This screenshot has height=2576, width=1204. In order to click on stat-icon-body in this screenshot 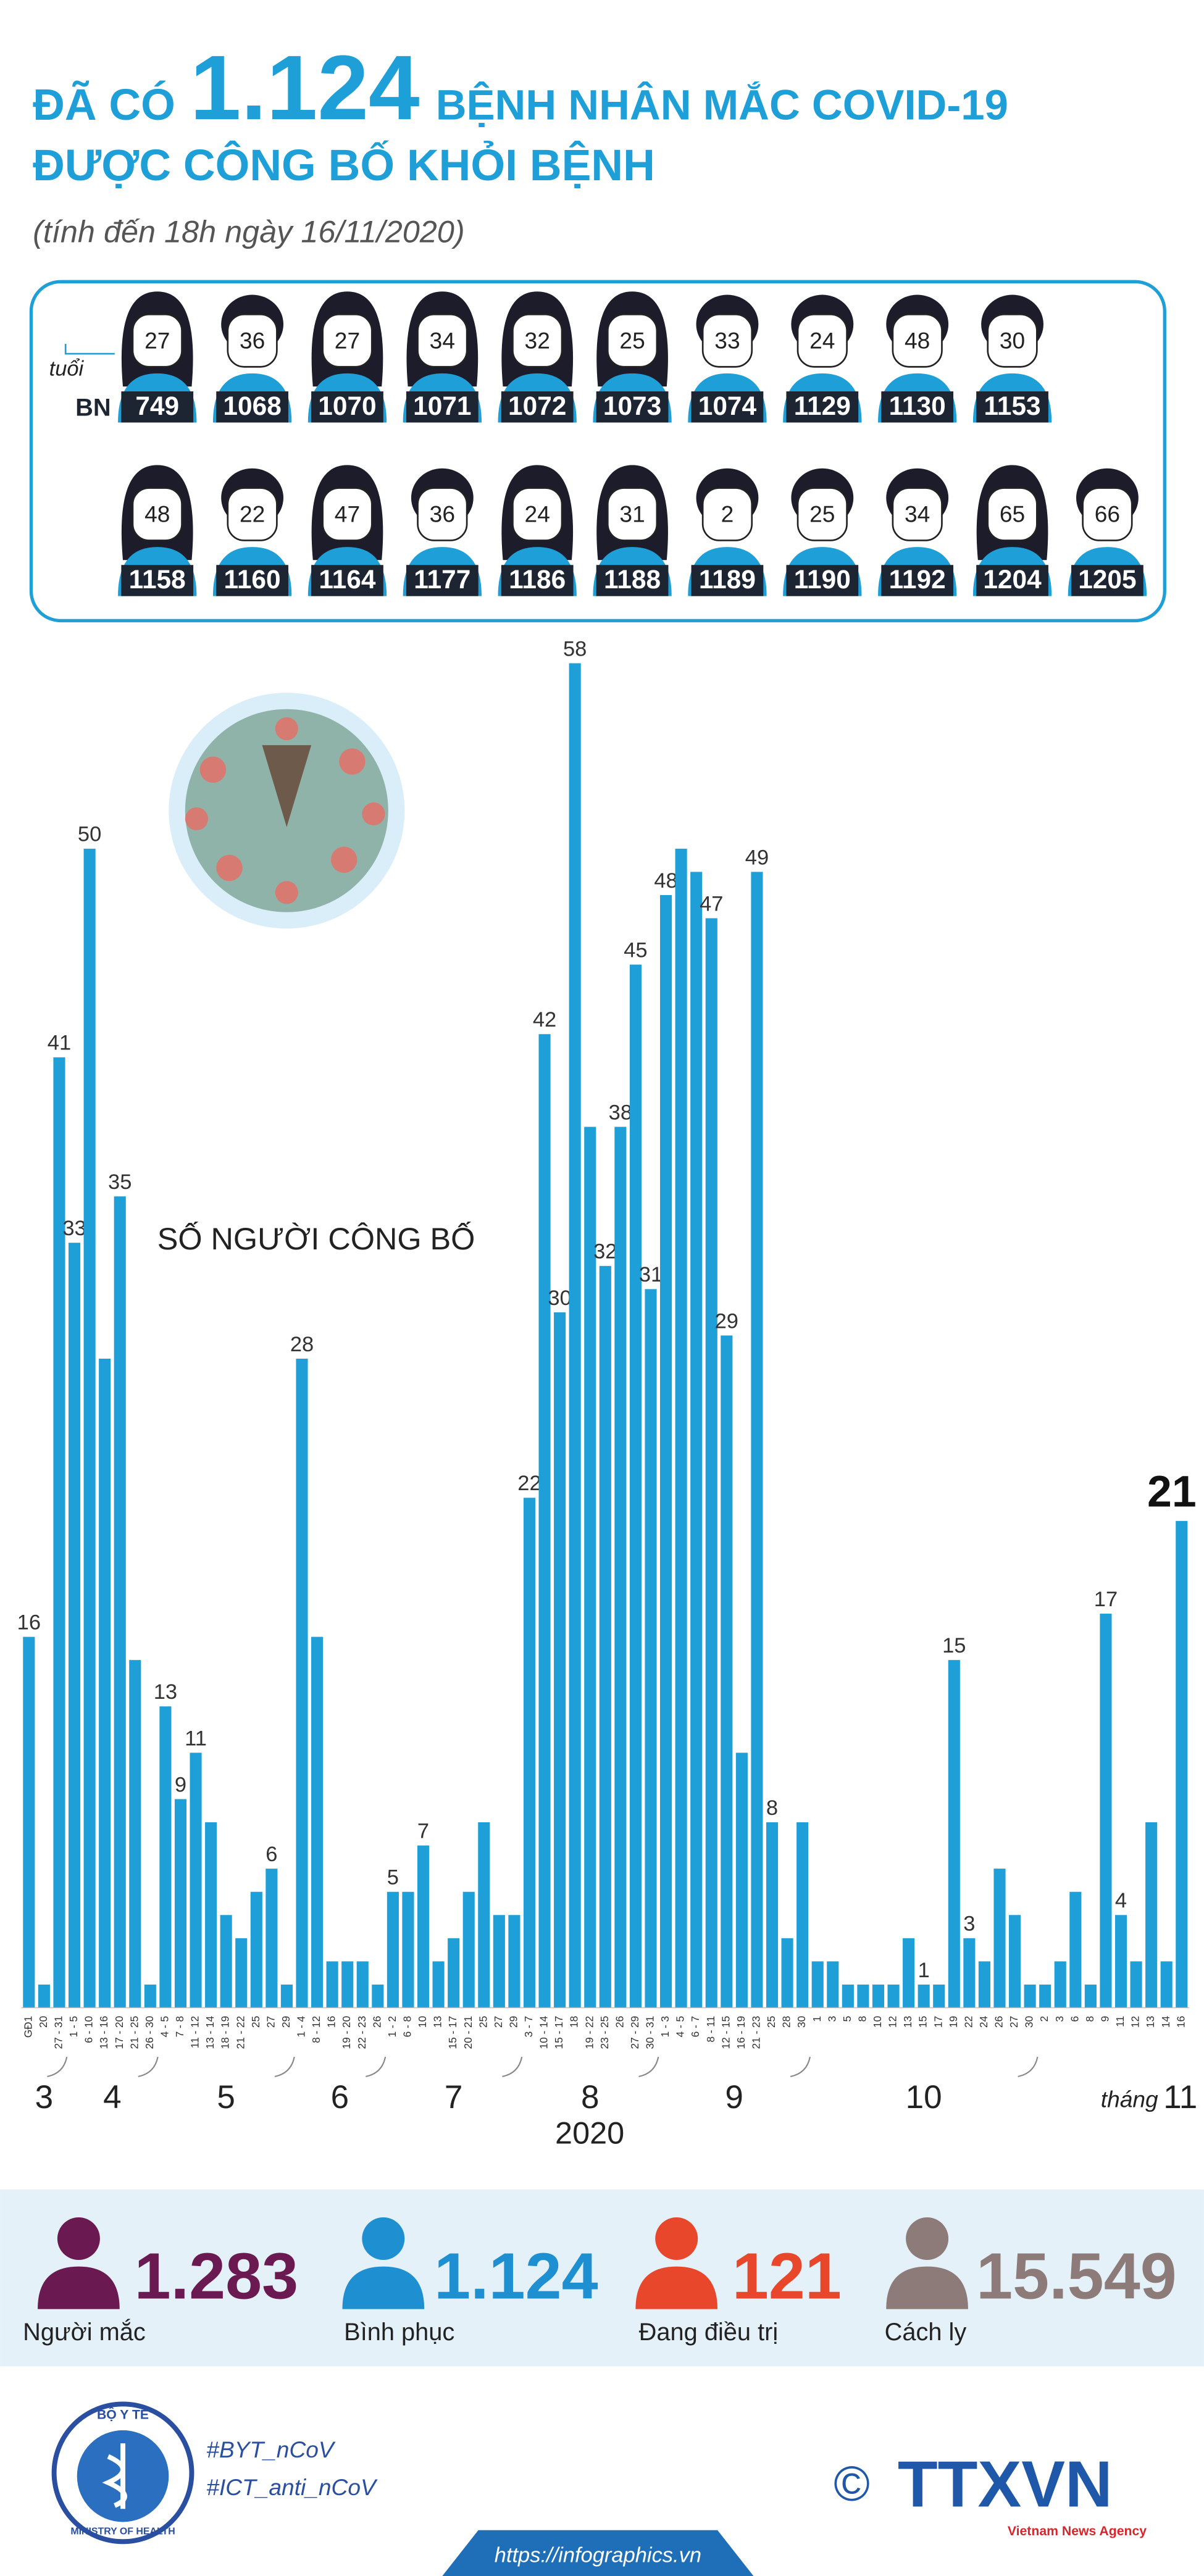, I will do `click(676, 2288)`.